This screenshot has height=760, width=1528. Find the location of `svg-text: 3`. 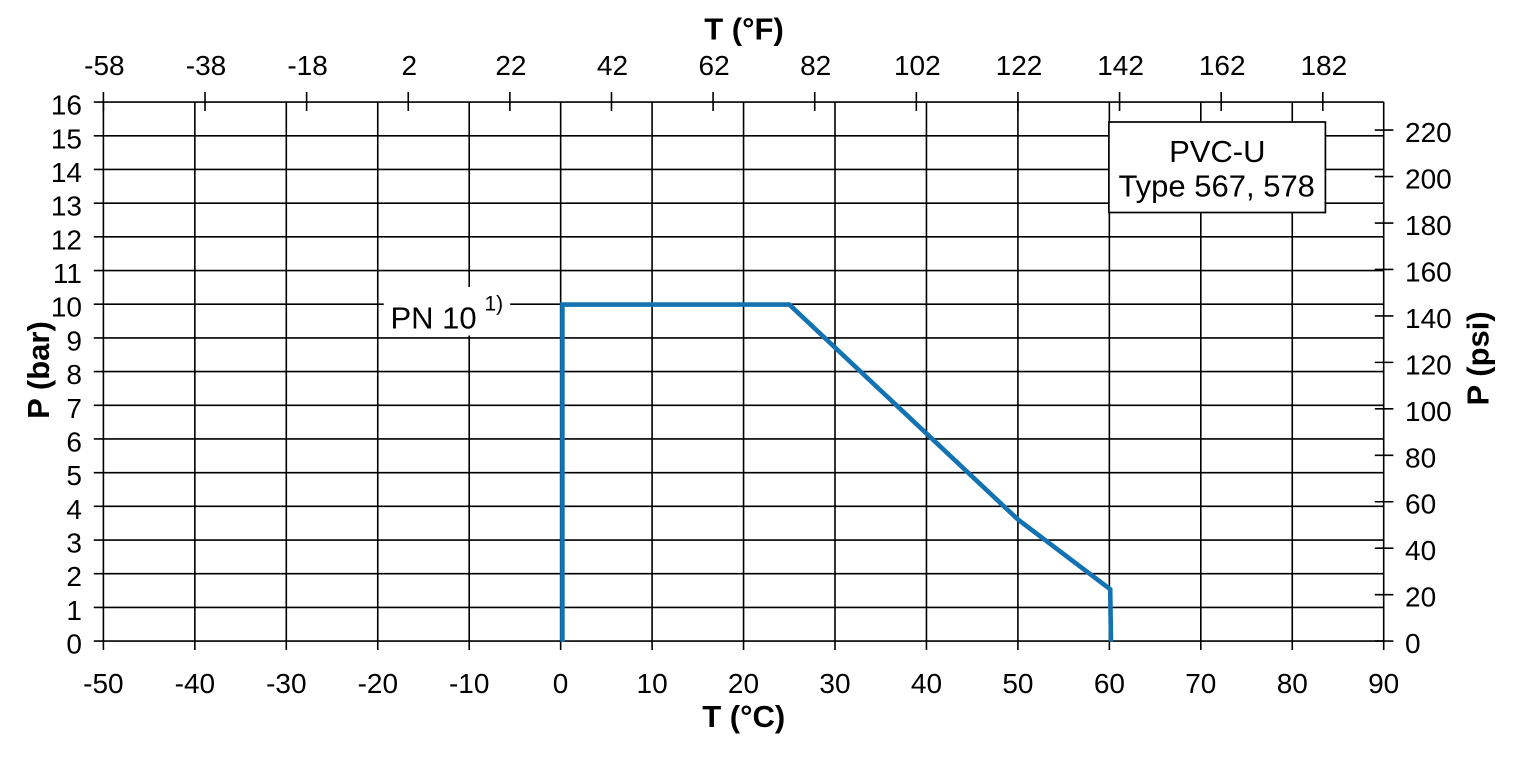

svg-text: 3 is located at coordinates (74, 543).